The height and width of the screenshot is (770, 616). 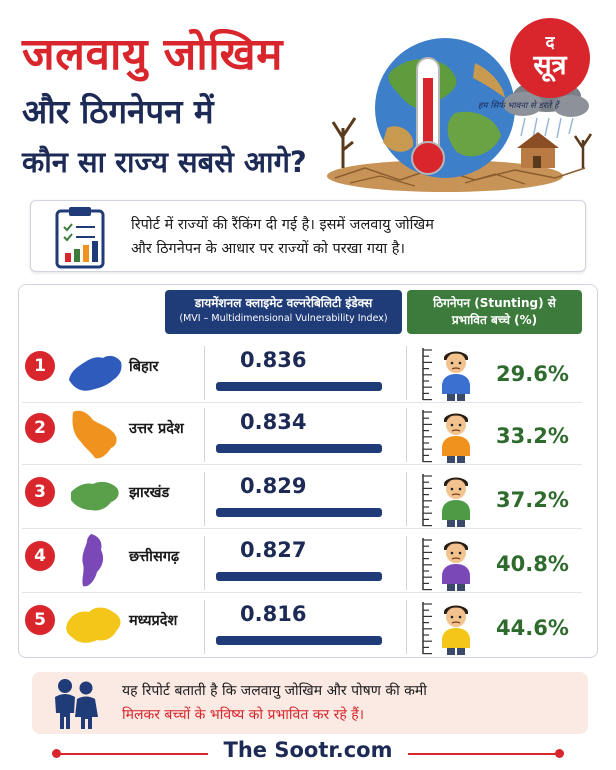 I want to click on stunting-value: 29.6%, so click(x=532, y=374).